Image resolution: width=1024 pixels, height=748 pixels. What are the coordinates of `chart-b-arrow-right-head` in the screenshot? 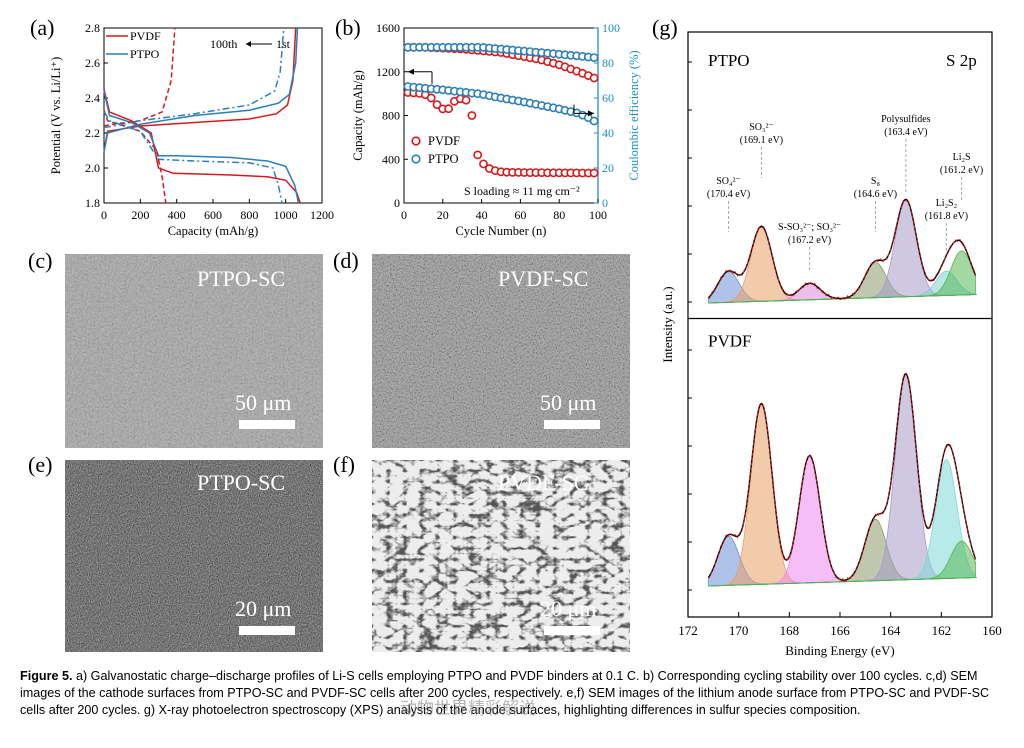 It's located at (591, 113).